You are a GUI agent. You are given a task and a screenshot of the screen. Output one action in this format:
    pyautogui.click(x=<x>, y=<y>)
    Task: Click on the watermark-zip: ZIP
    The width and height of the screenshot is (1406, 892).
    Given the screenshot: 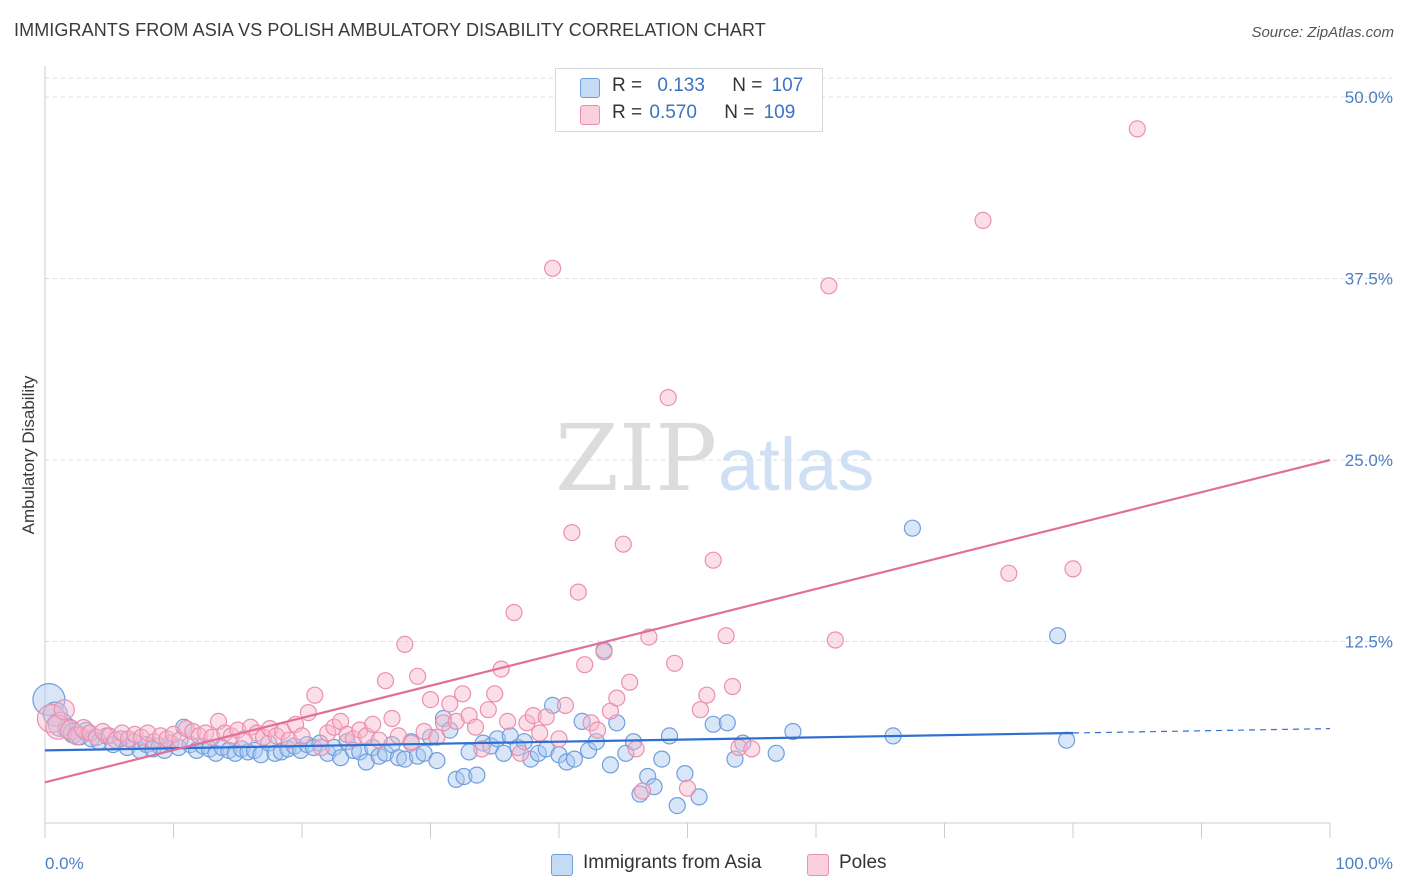 What is the action you would take?
    pyautogui.click(x=636, y=458)
    